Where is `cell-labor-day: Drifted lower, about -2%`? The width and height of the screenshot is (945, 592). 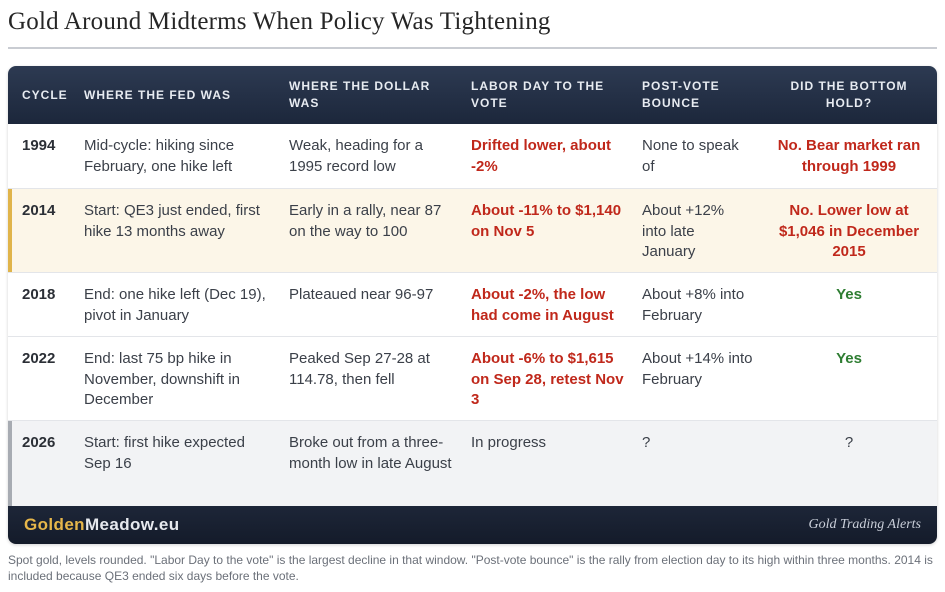 cell-labor-day: Drifted lower, about -2% is located at coordinates (541, 156).